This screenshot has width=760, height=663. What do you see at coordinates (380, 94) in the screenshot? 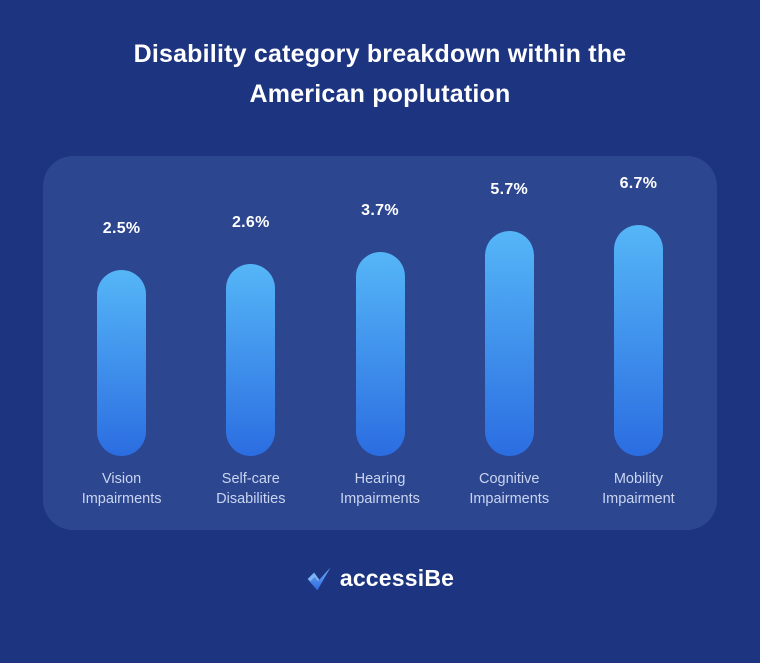
I see `page-title-line2: American poplutation` at bounding box center [380, 94].